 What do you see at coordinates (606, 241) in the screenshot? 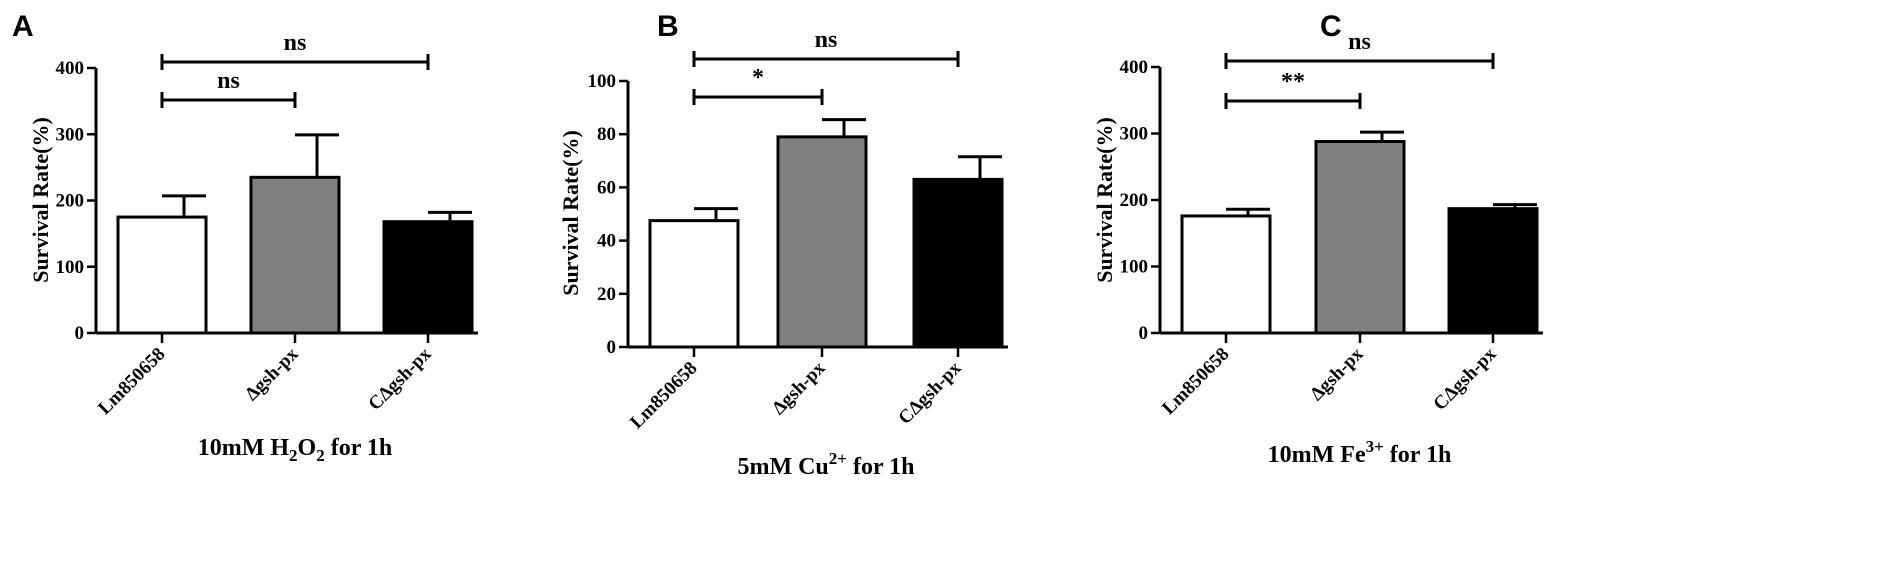
I see `y-tick-label: 40` at bounding box center [606, 241].